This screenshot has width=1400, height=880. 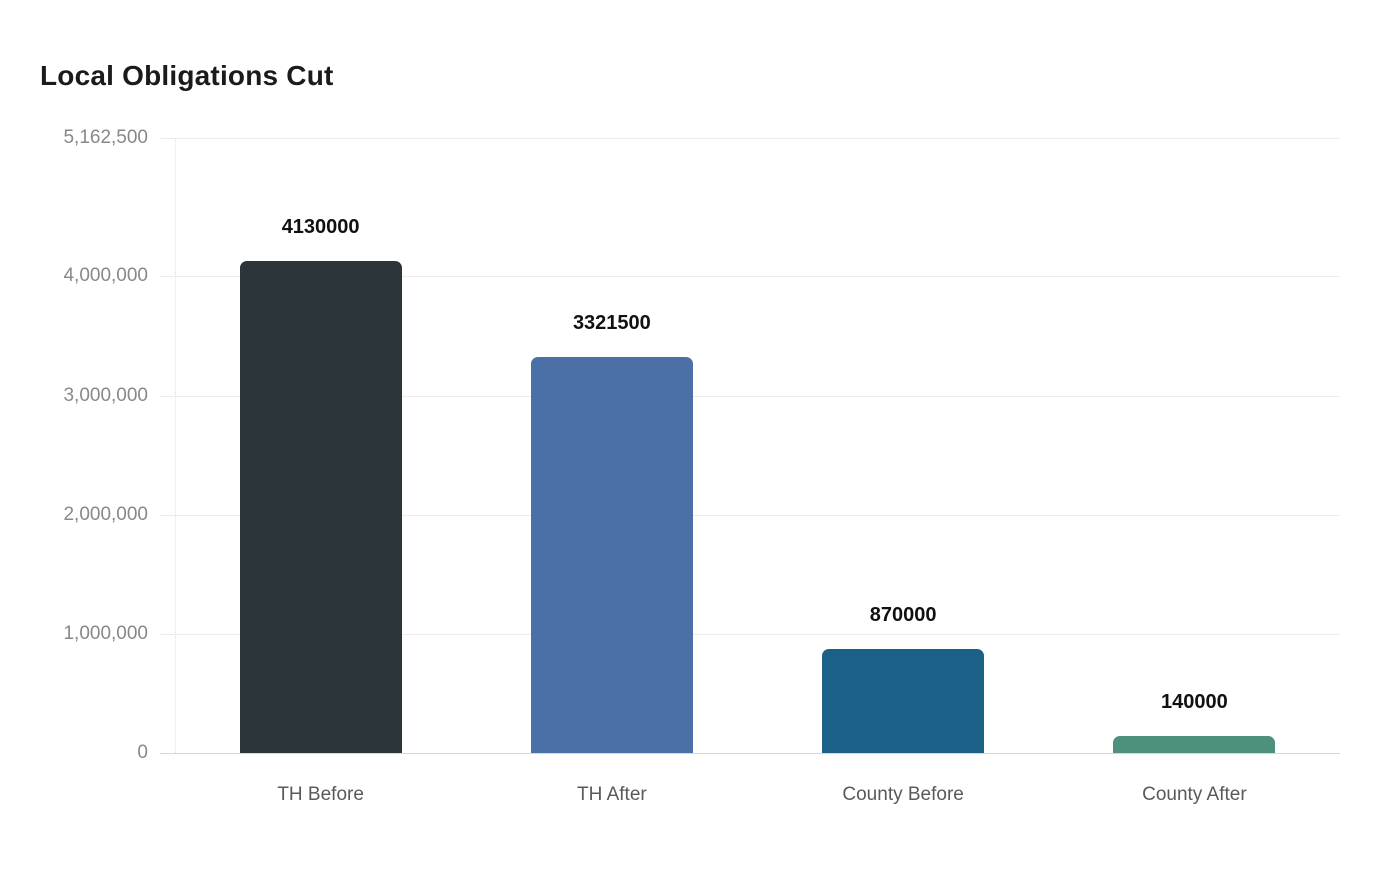 What do you see at coordinates (611, 323) in the screenshot?
I see `bar-value-label-th-after: 3321500` at bounding box center [611, 323].